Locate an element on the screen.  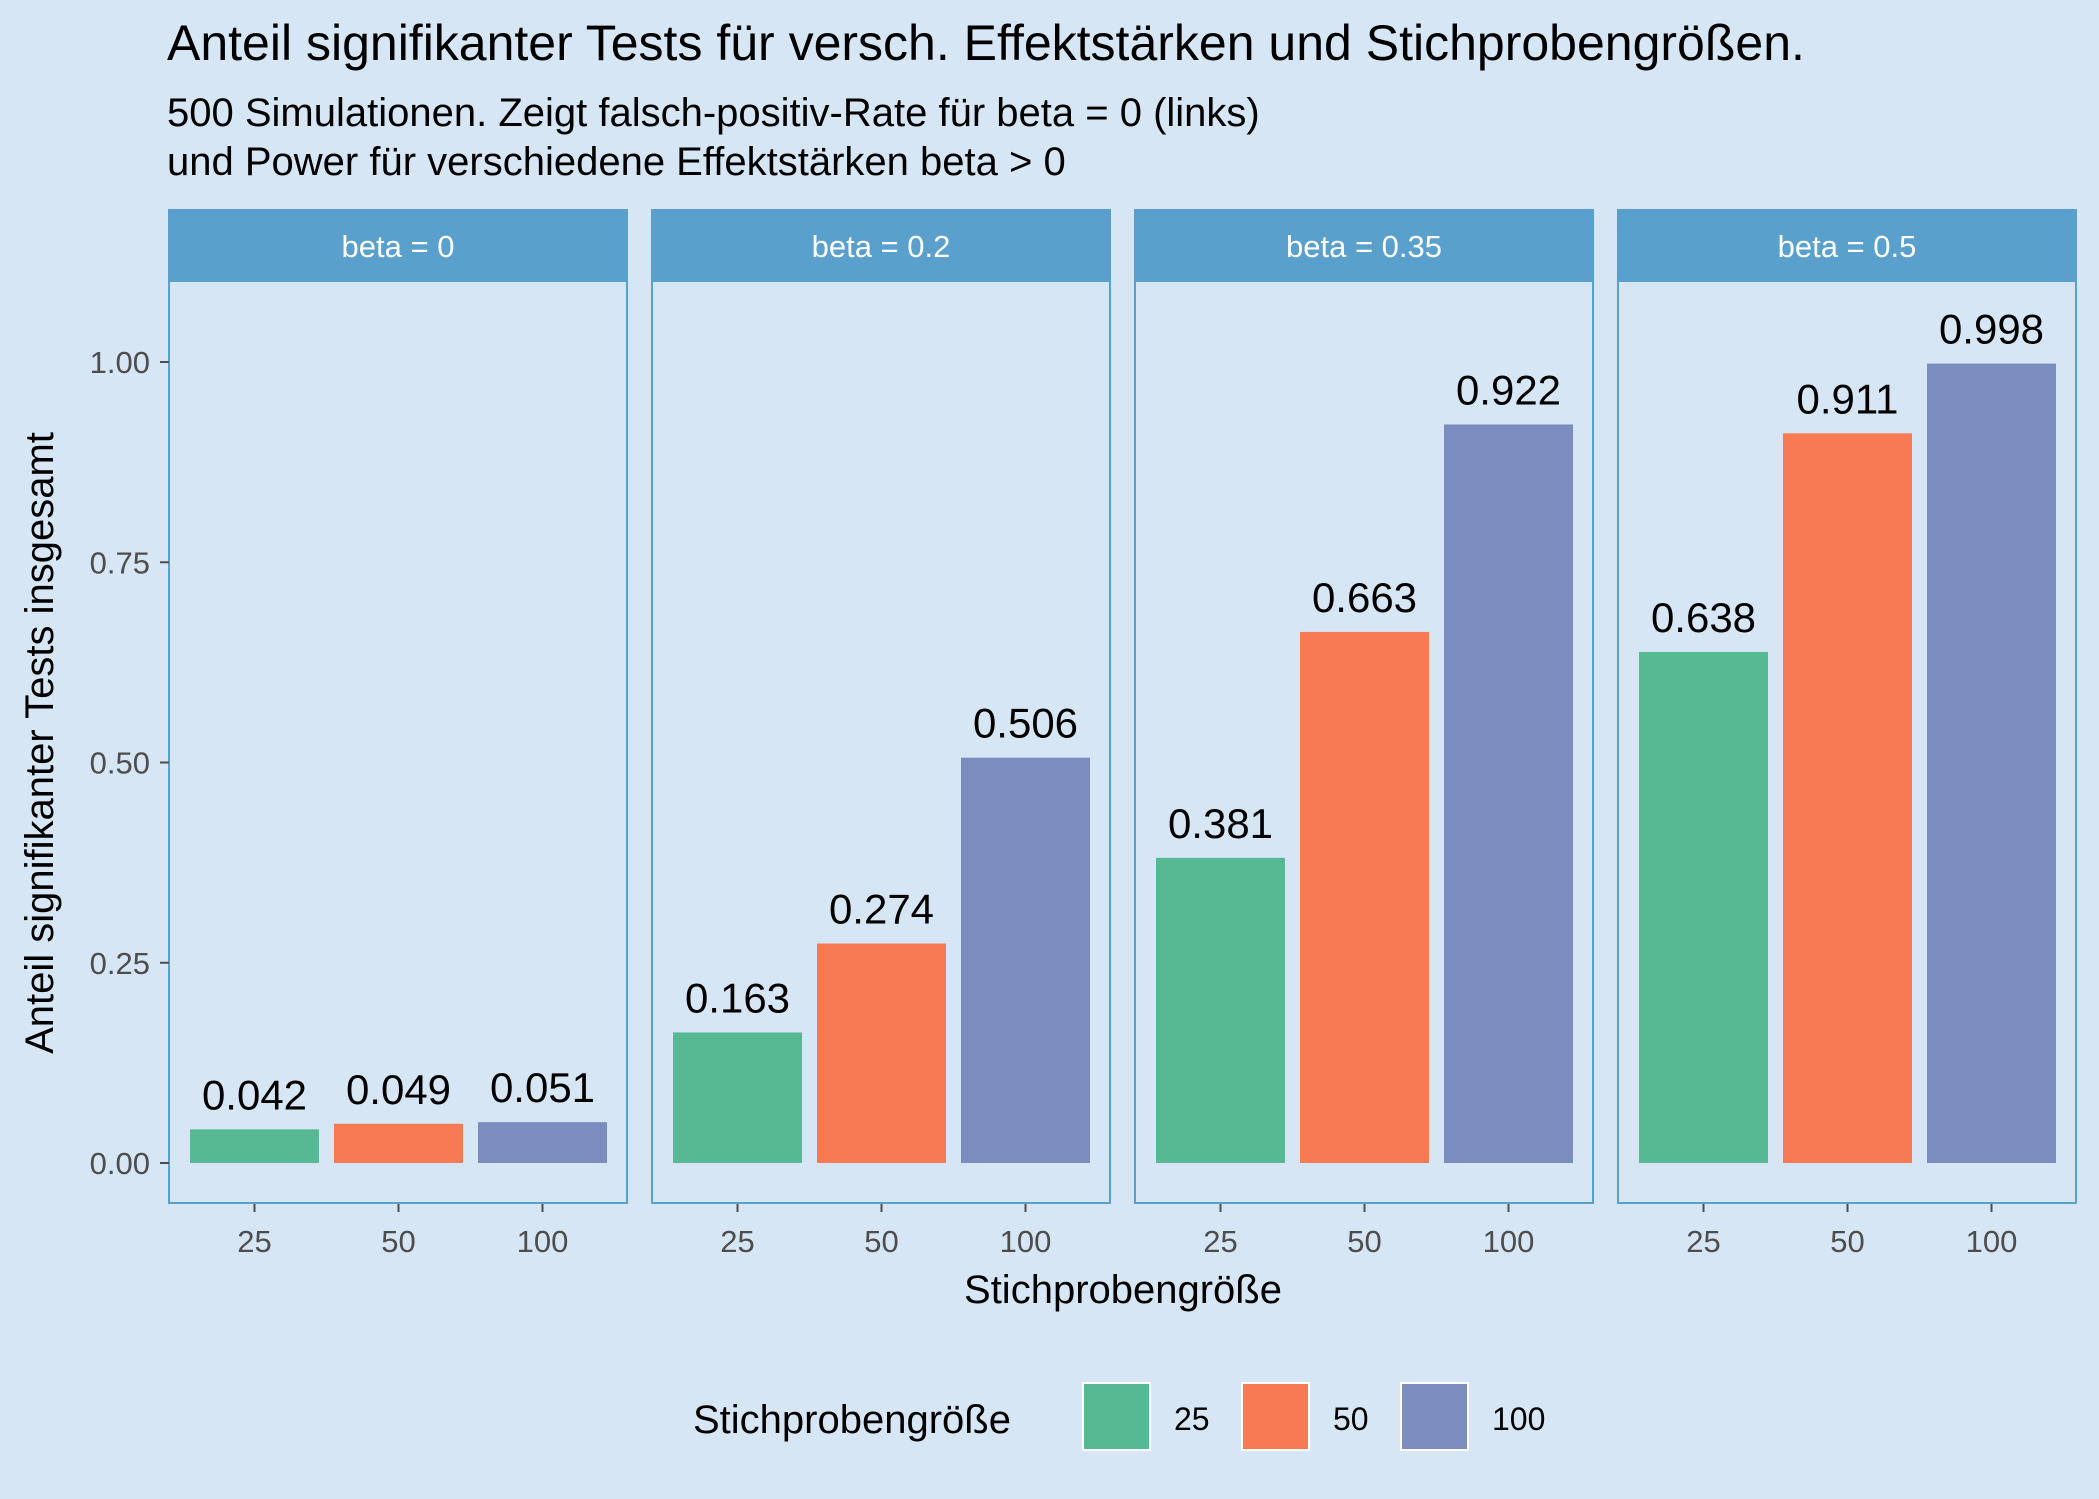
facet-strip-label: beta = 0 is located at coordinates (398, 246).